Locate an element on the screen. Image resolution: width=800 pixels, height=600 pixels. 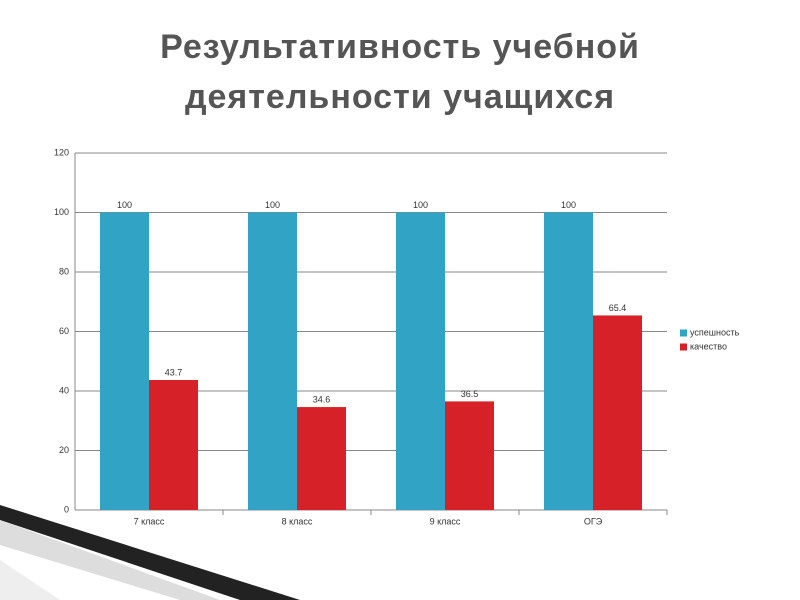
y-tick-label: 60 is located at coordinates (64, 331).